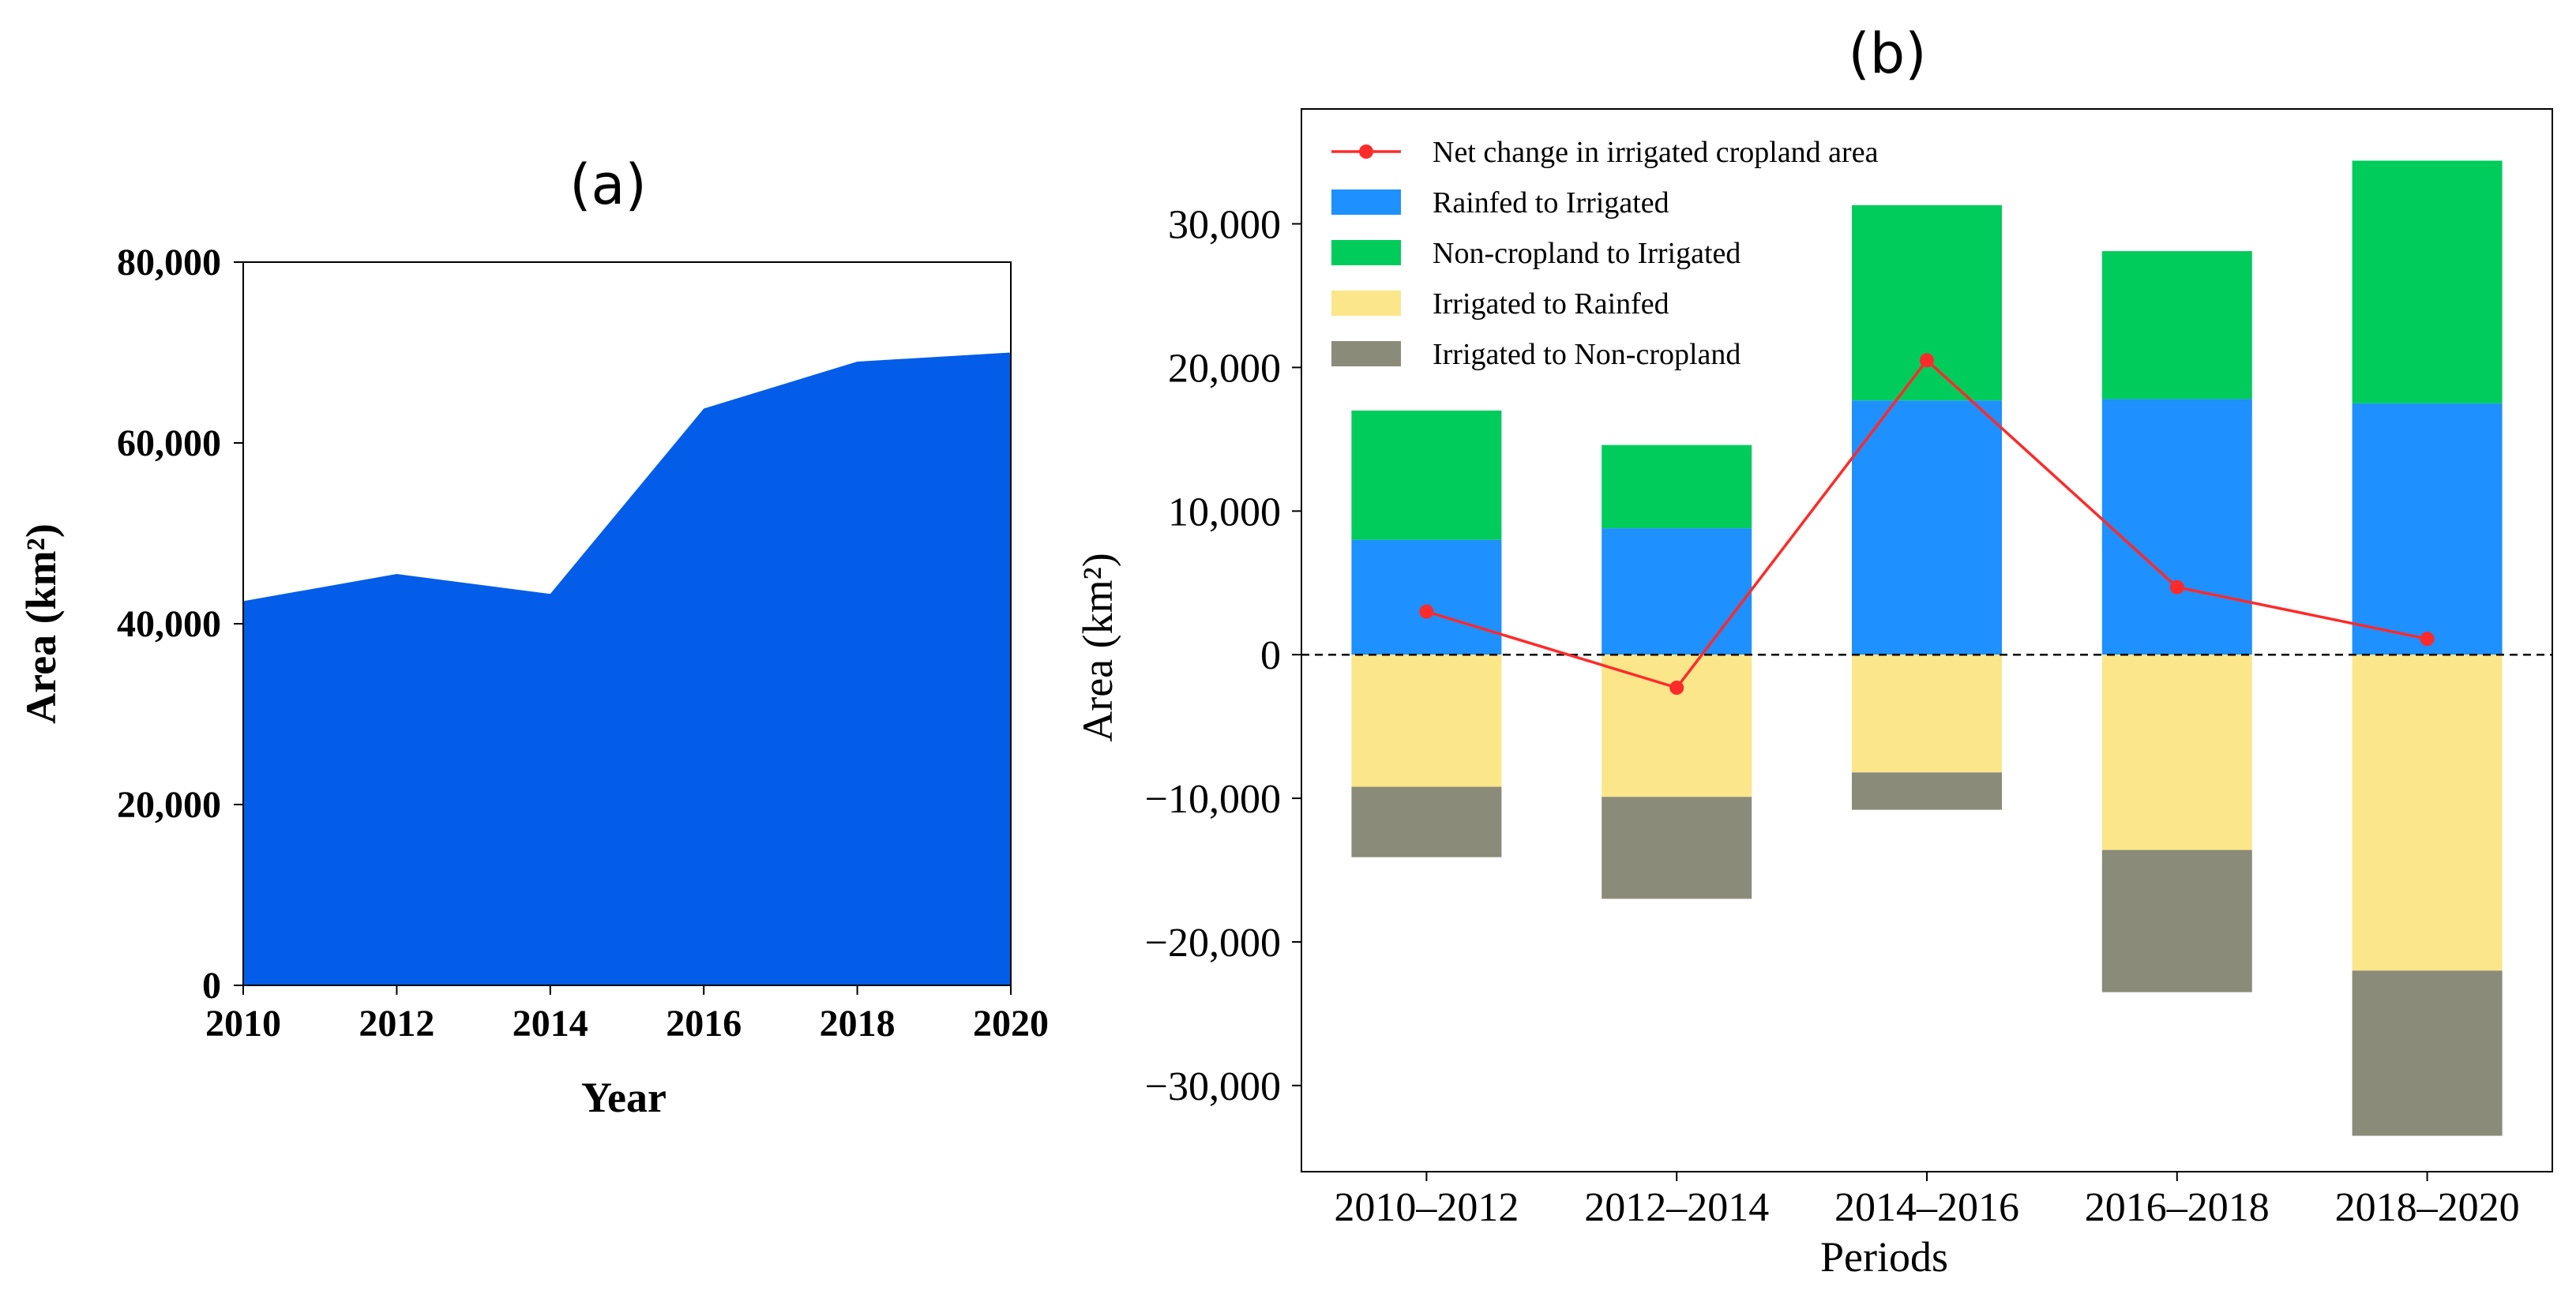  I want to click on x-tick-label: 2014–2016, so click(1926, 1207).